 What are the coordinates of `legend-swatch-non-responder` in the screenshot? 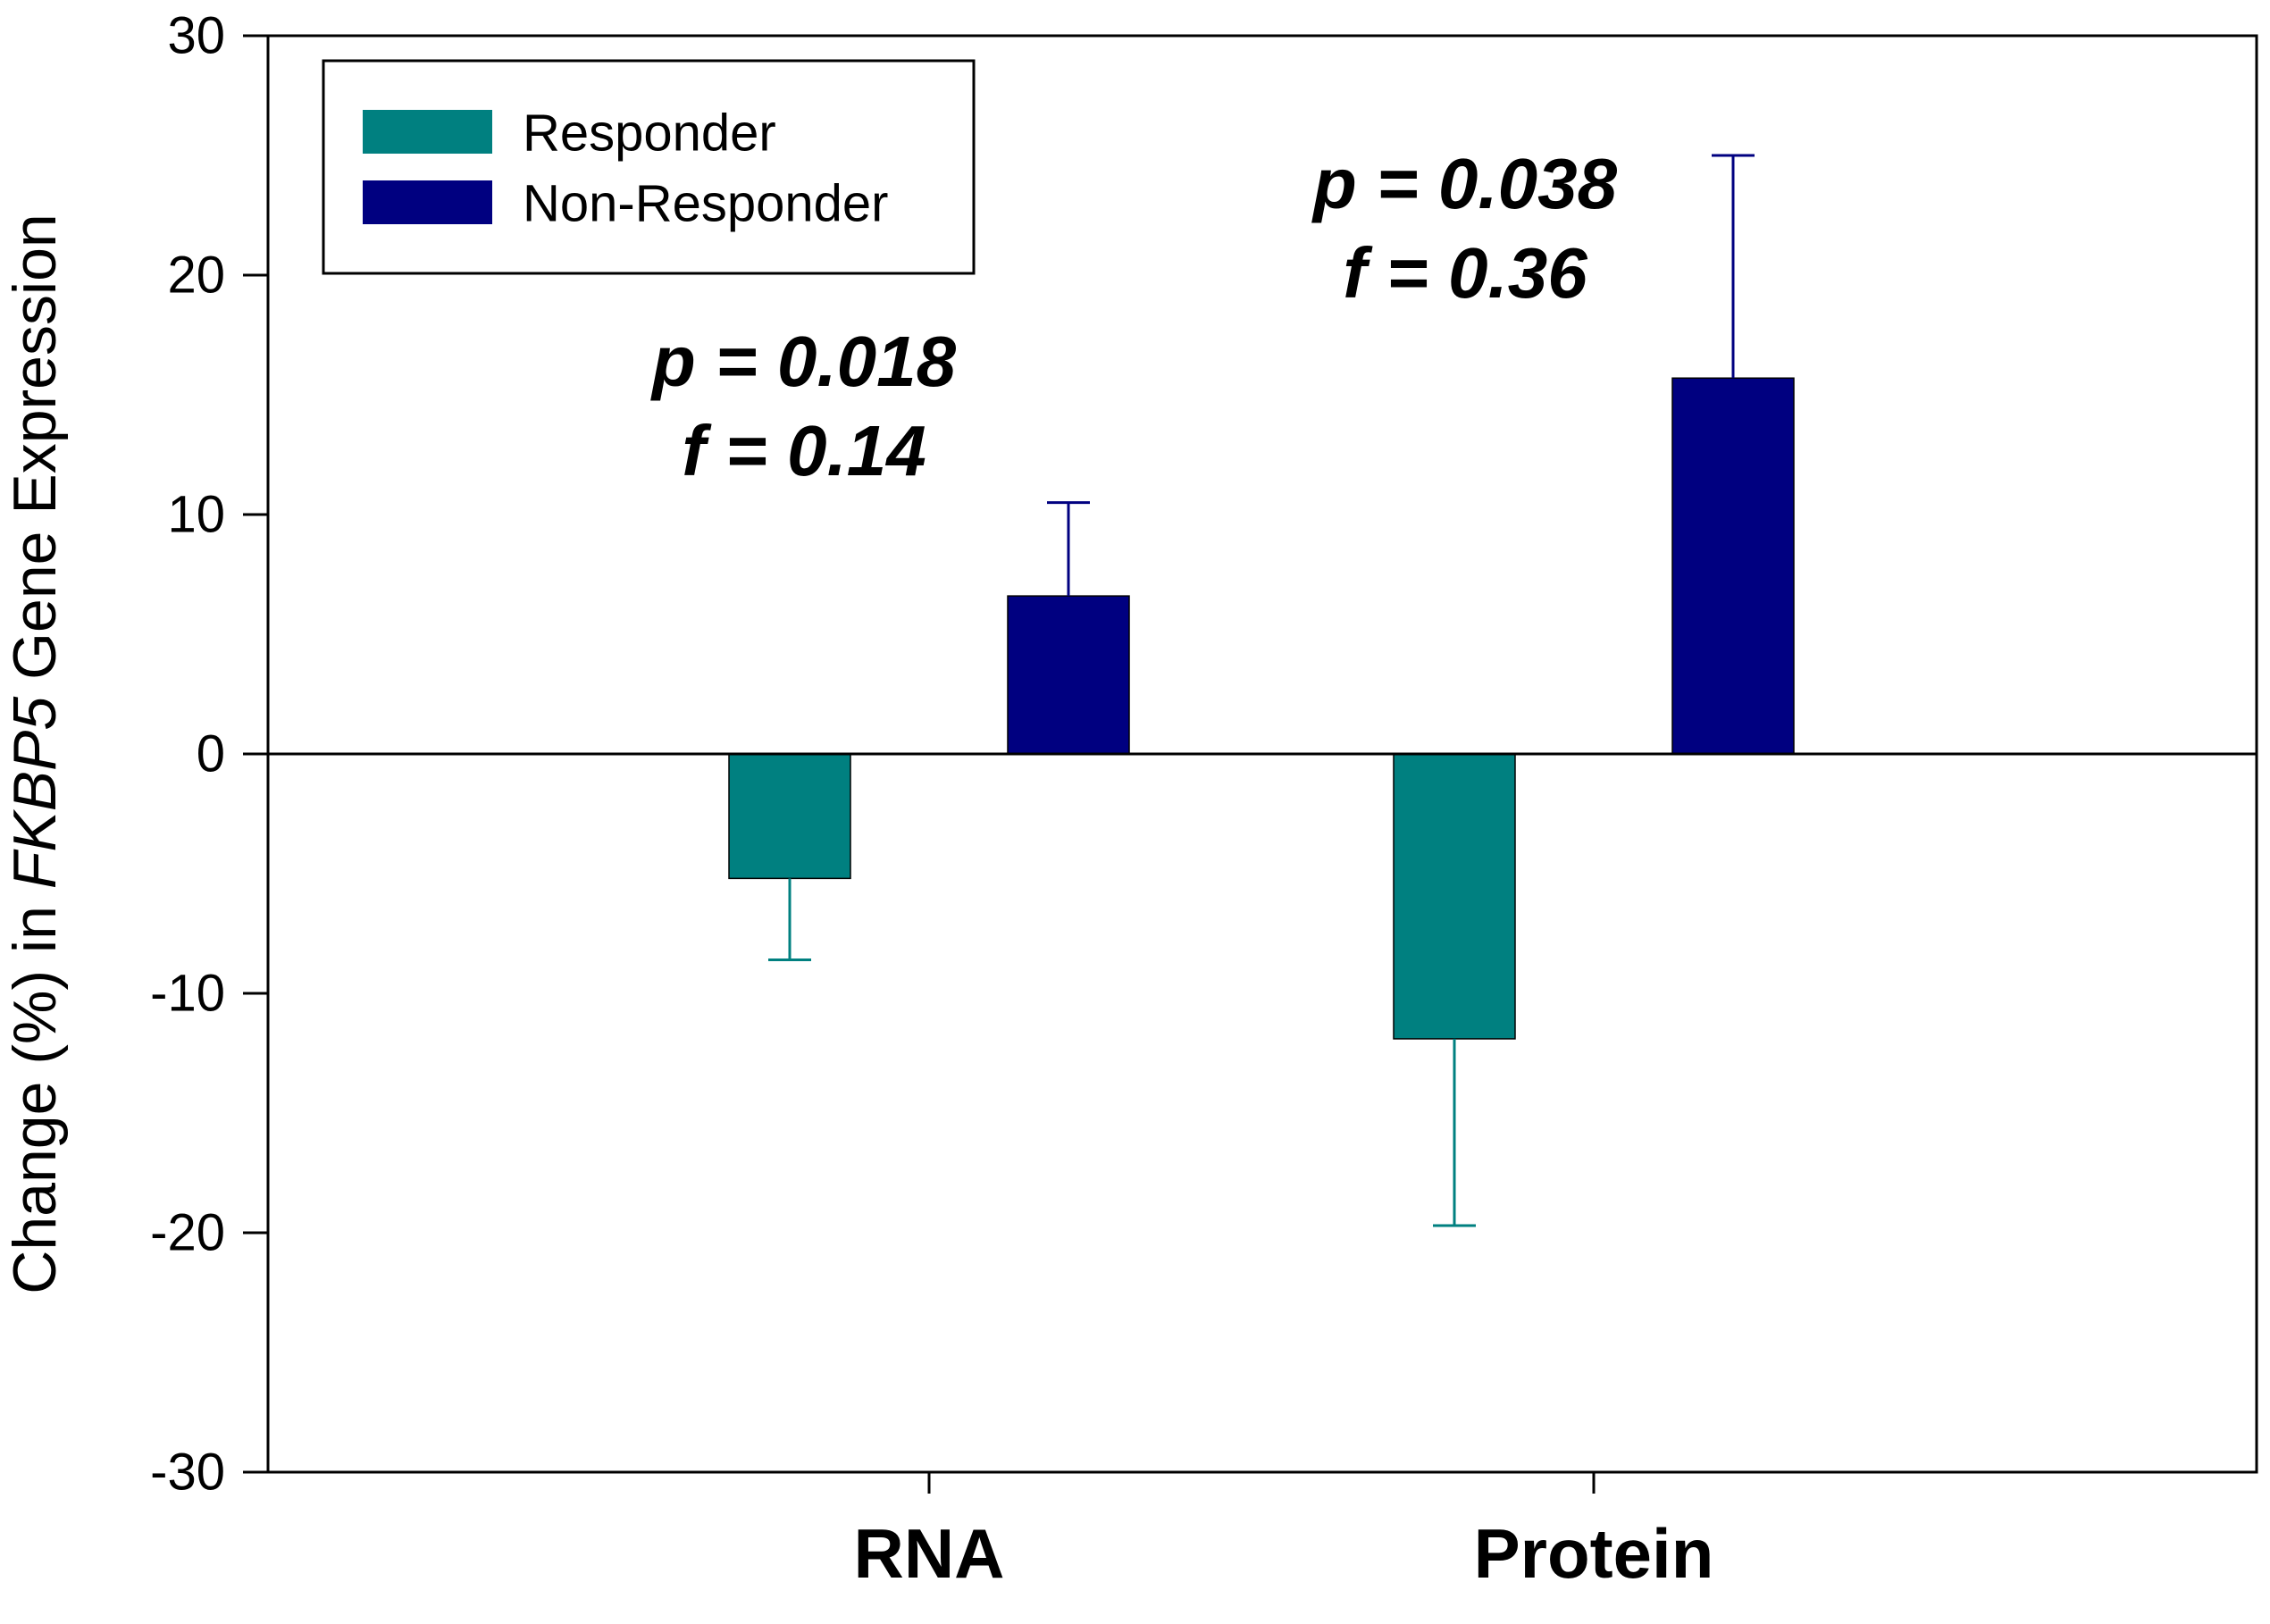 It's located at (427, 202).